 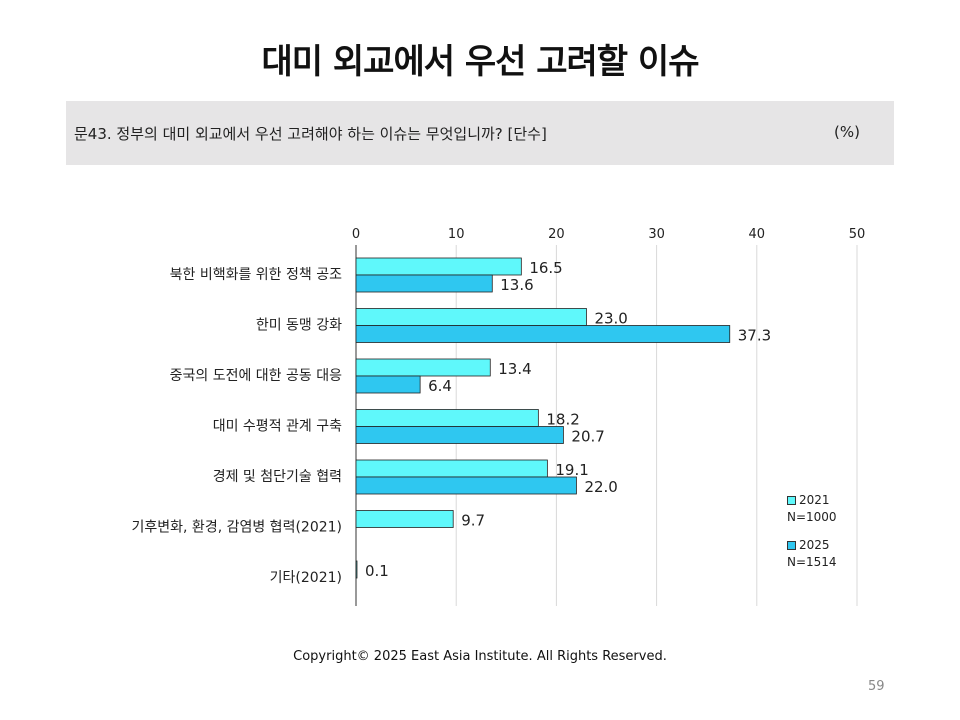 I want to click on data-label: 37.3, so click(x=754, y=336).